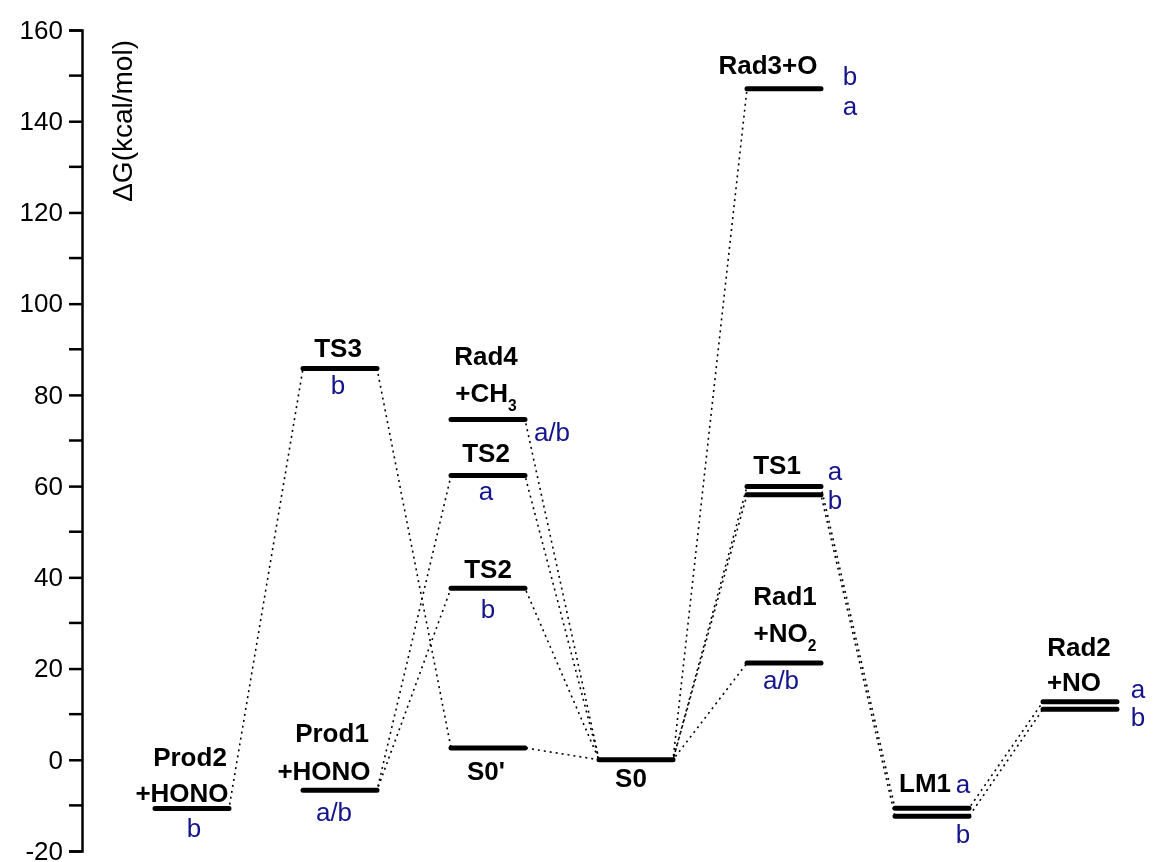 The height and width of the screenshot is (862, 1153). Describe the element at coordinates (486, 355) in the screenshot. I see `annotation: Rad4` at that location.